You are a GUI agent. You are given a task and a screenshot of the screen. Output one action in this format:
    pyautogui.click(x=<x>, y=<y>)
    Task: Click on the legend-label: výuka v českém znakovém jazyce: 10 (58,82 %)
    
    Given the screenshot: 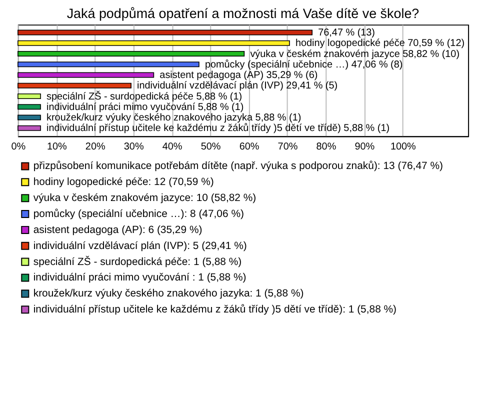 What is the action you would take?
    pyautogui.click(x=144, y=198)
    